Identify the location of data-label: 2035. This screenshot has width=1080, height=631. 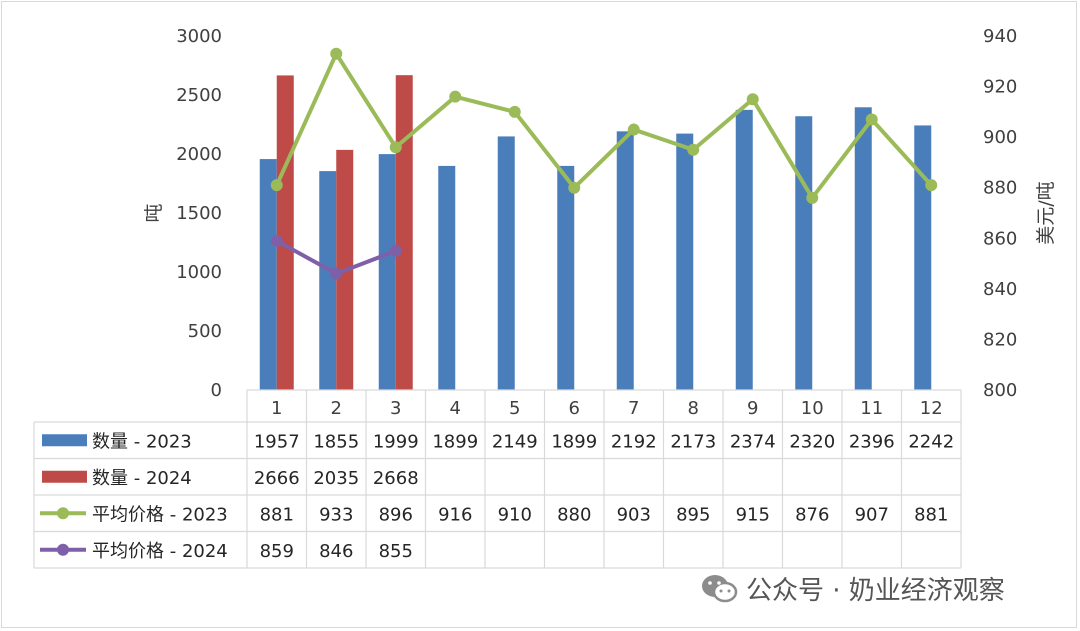
(336, 478).